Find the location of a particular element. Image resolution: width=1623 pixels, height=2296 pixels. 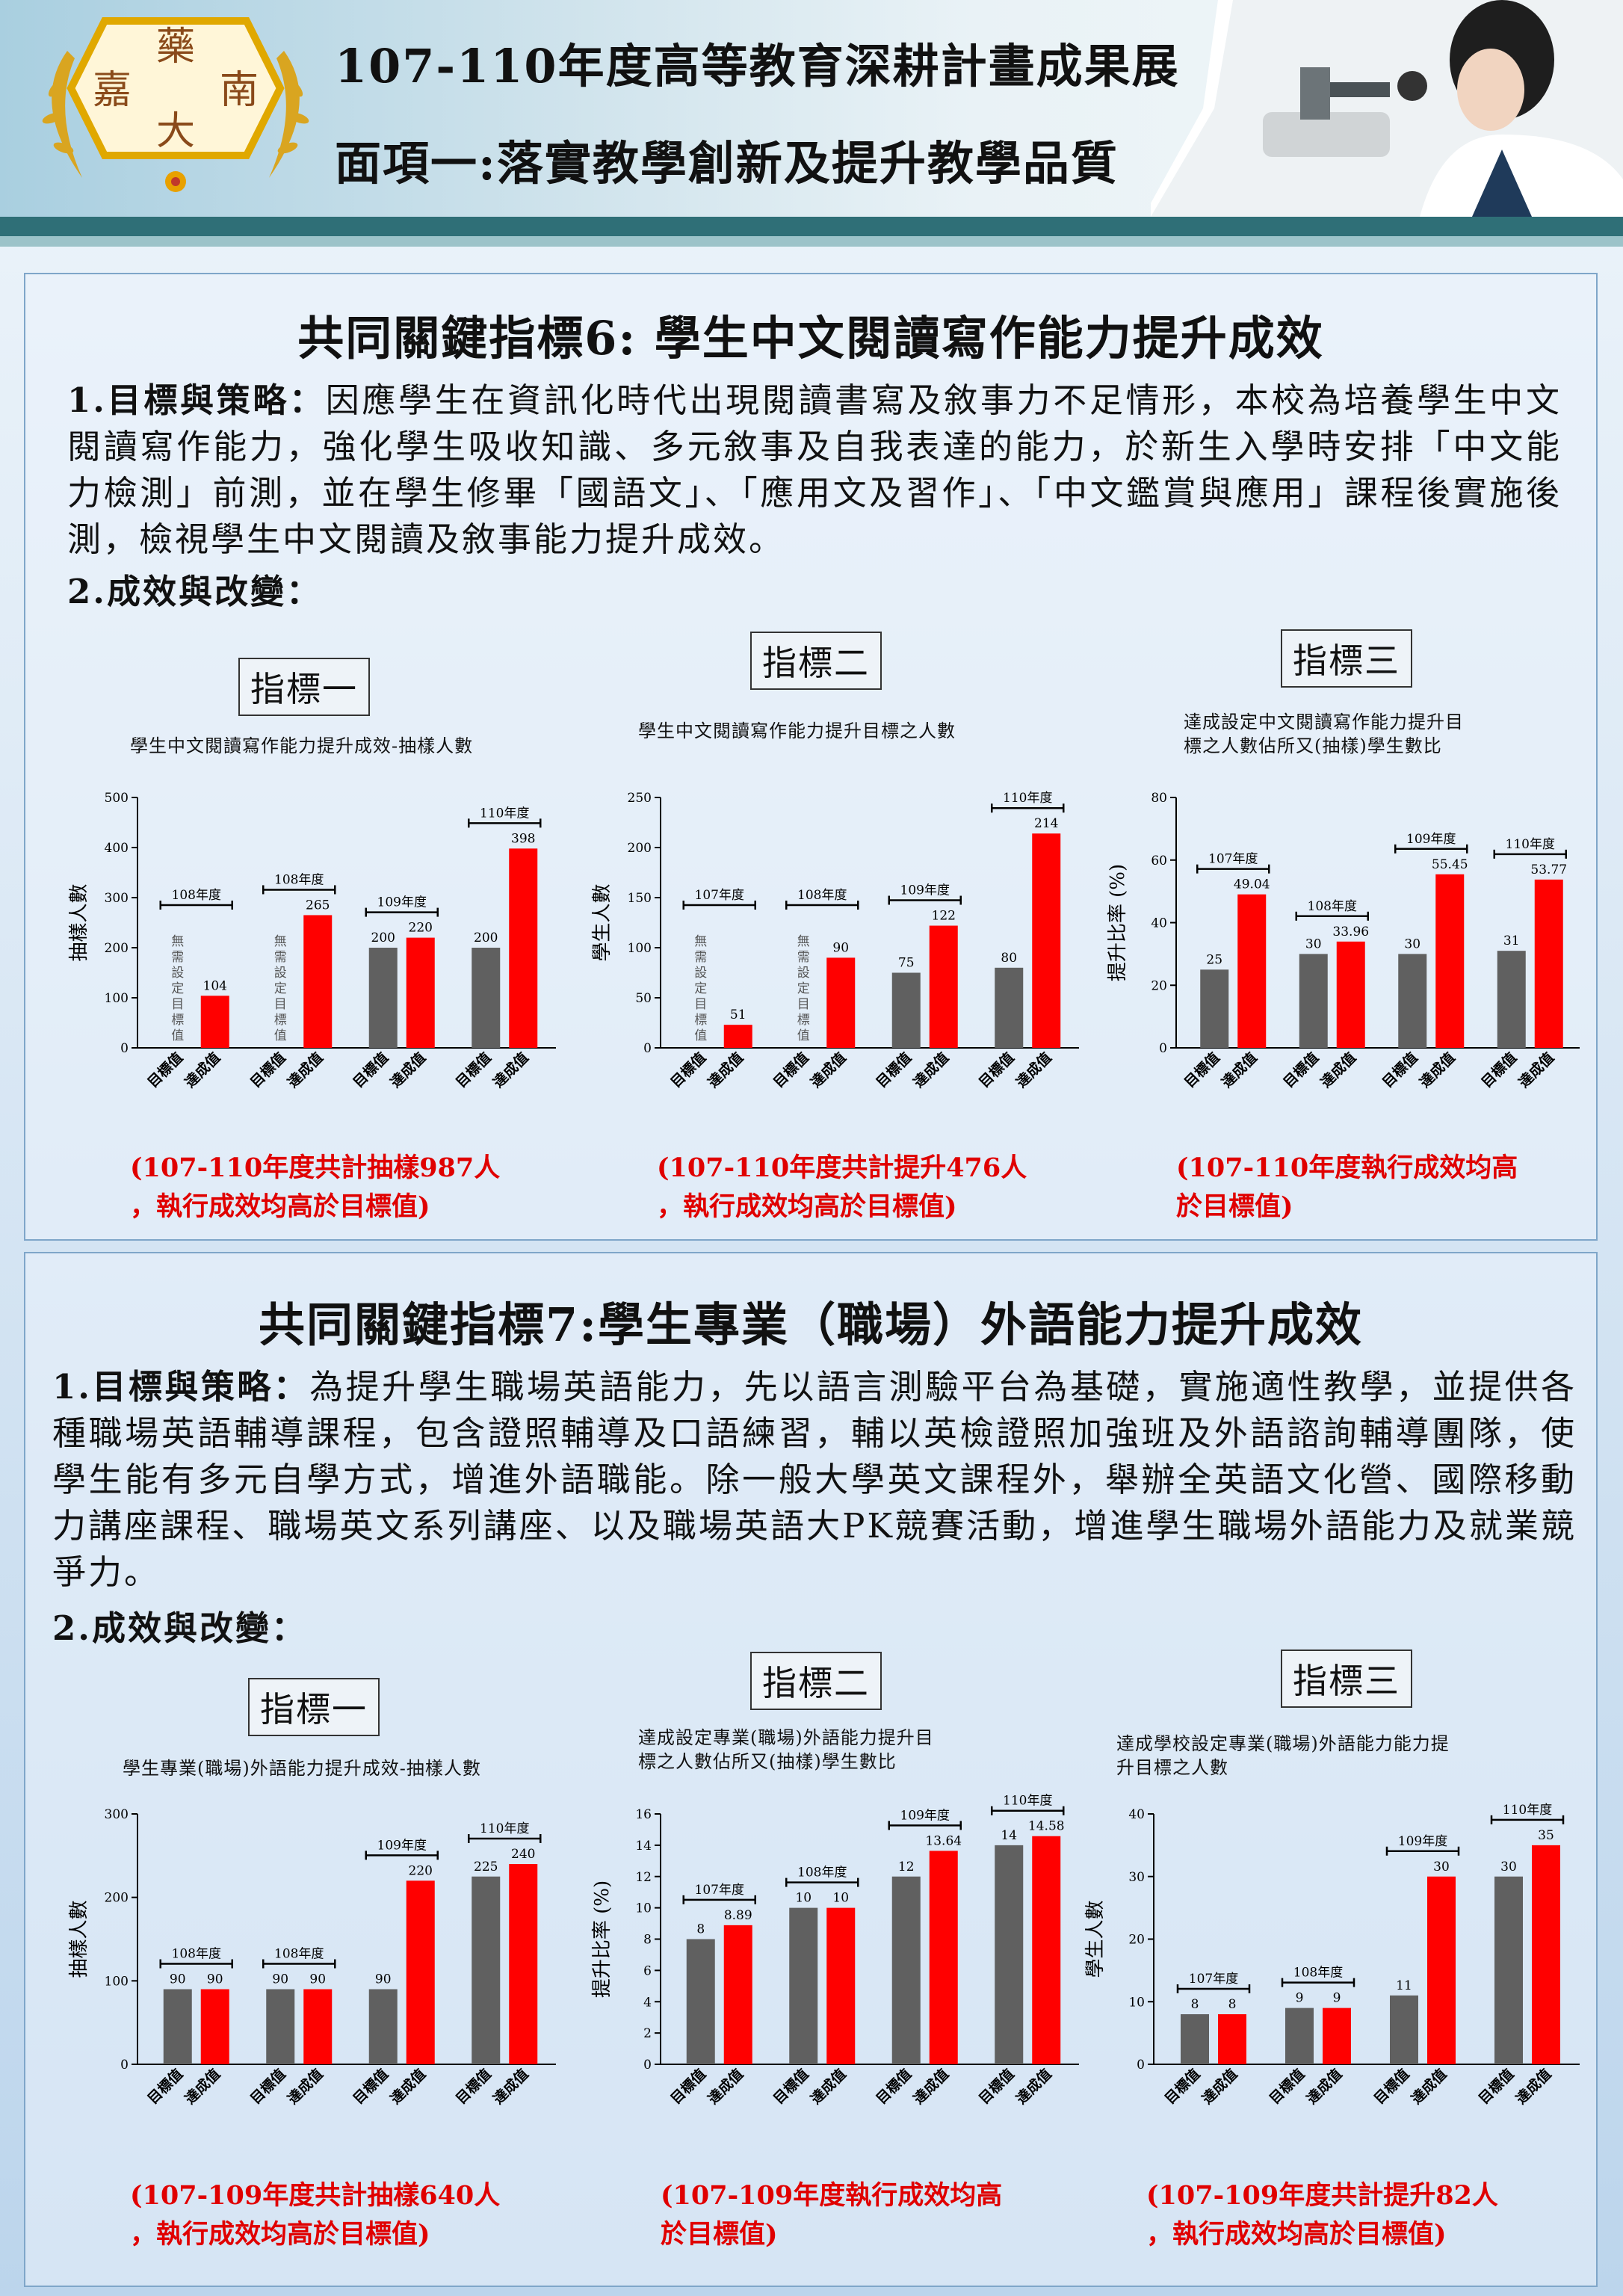

y-tick-label: 500 is located at coordinates (117, 799).